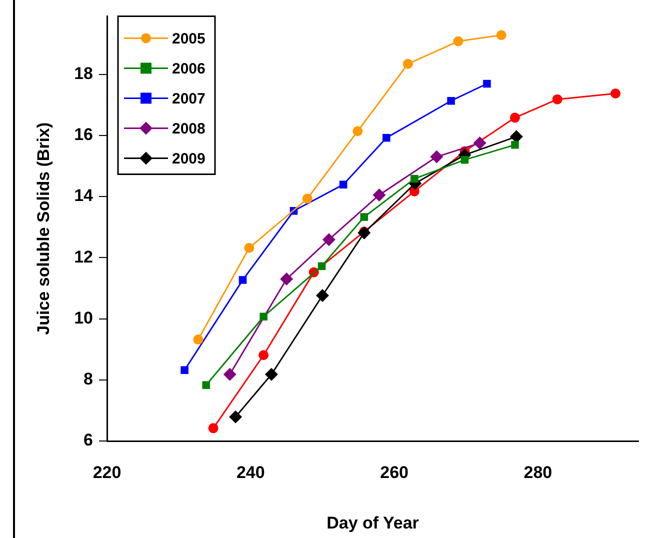 The width and height of the screenshot is (645, 538). Describe the element at coordinates (189, 39) in the screenshot. I see `legend-label: 2005` at that location.